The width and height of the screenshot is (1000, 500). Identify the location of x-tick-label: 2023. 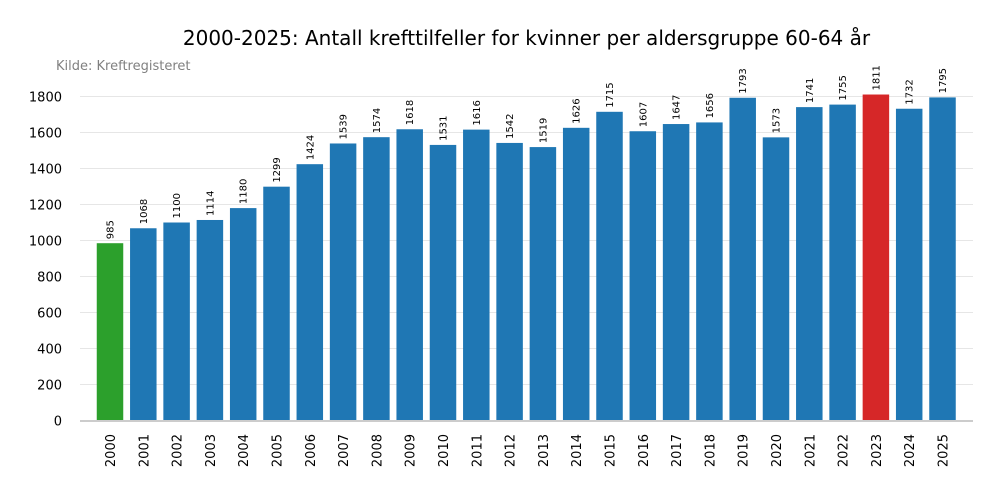
(877, 450).